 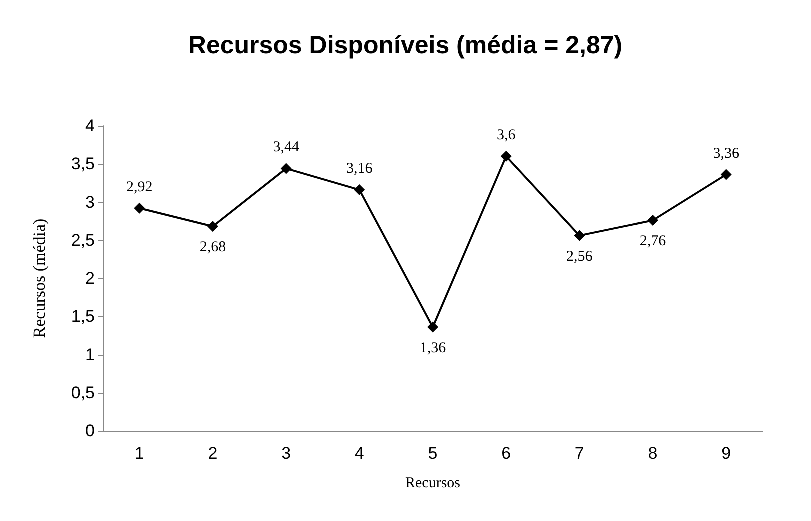 I want to click on x-tick-label: 7, so click(x=579, y=453).